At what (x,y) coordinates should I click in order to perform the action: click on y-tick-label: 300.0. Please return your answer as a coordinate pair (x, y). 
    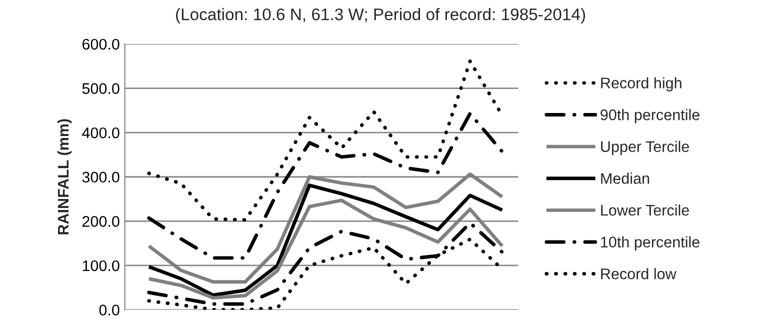
    Looking at the image, I should click on (101, 177).